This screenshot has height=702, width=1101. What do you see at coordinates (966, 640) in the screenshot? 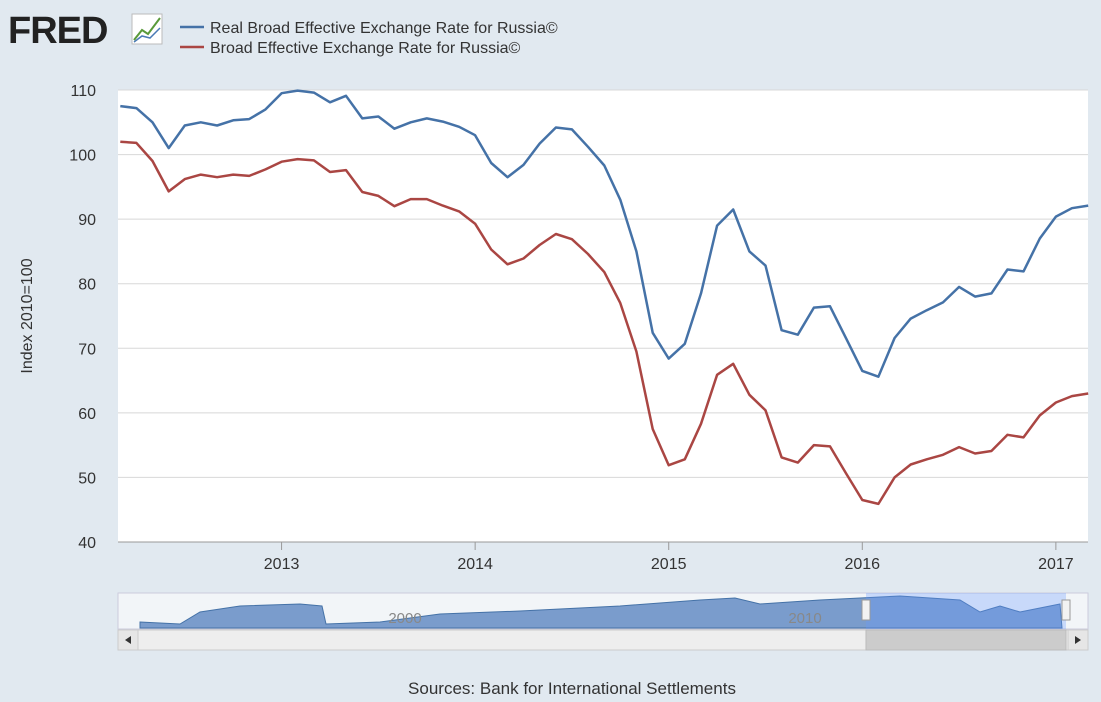
I see `scrollbar-thumb` at bounding box center [966, 640].